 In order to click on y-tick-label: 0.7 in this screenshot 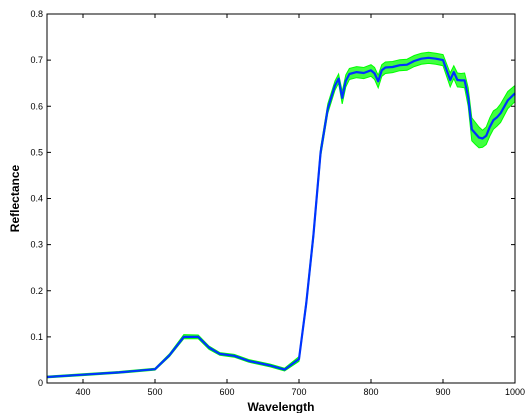, I will do `click(36, 60)`.